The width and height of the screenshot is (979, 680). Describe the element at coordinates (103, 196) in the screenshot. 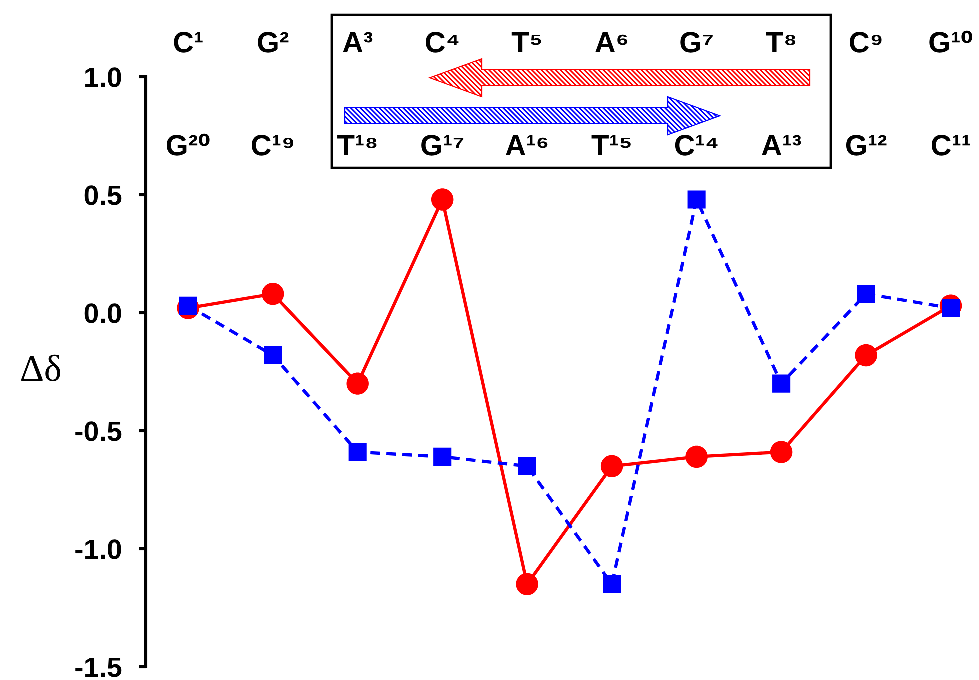

I see `y-tick-label: 0.5` at that location.